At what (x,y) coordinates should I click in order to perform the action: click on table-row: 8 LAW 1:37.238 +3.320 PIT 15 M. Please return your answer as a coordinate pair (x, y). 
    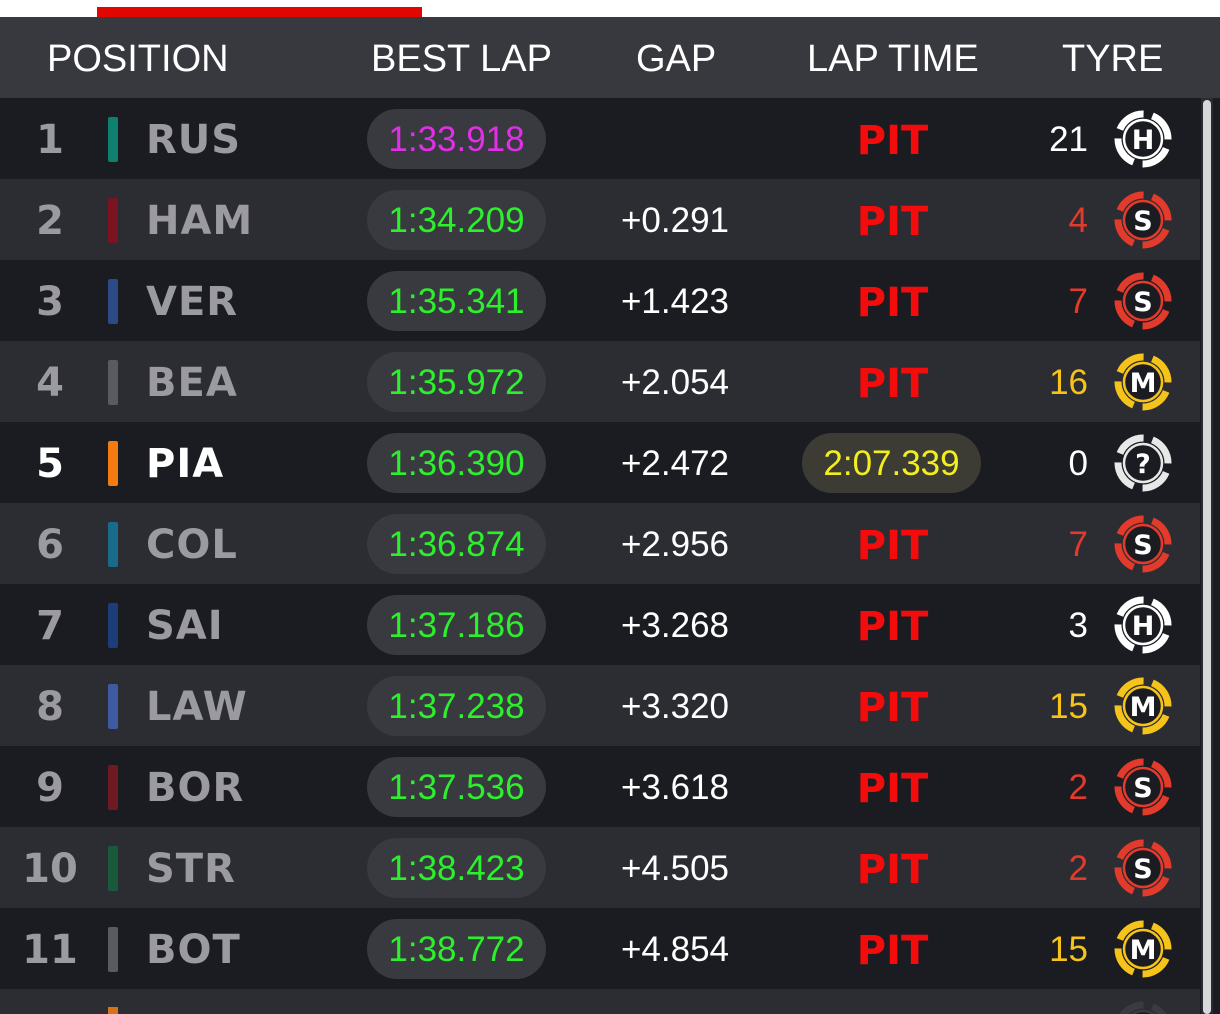
    Looking at the image, I should click on (600, 705).